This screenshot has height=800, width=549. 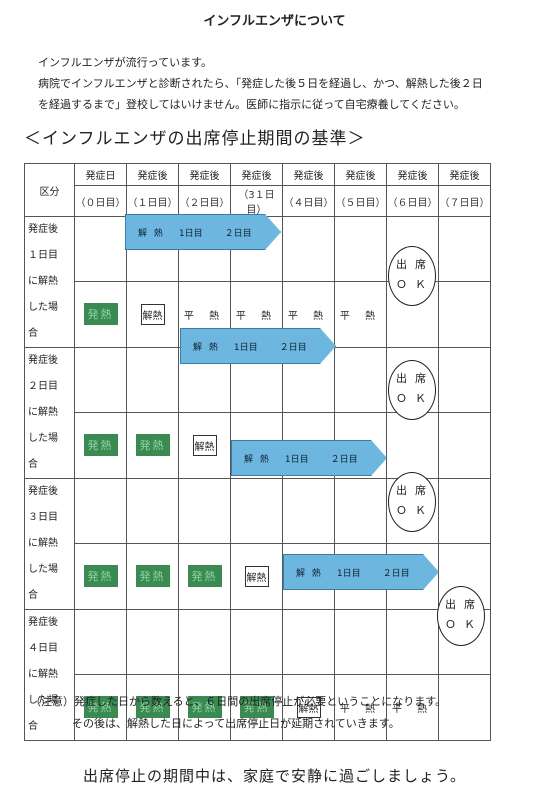 I want to click on subheader-day-3: （3１日目）, so click(x=256, y=201).